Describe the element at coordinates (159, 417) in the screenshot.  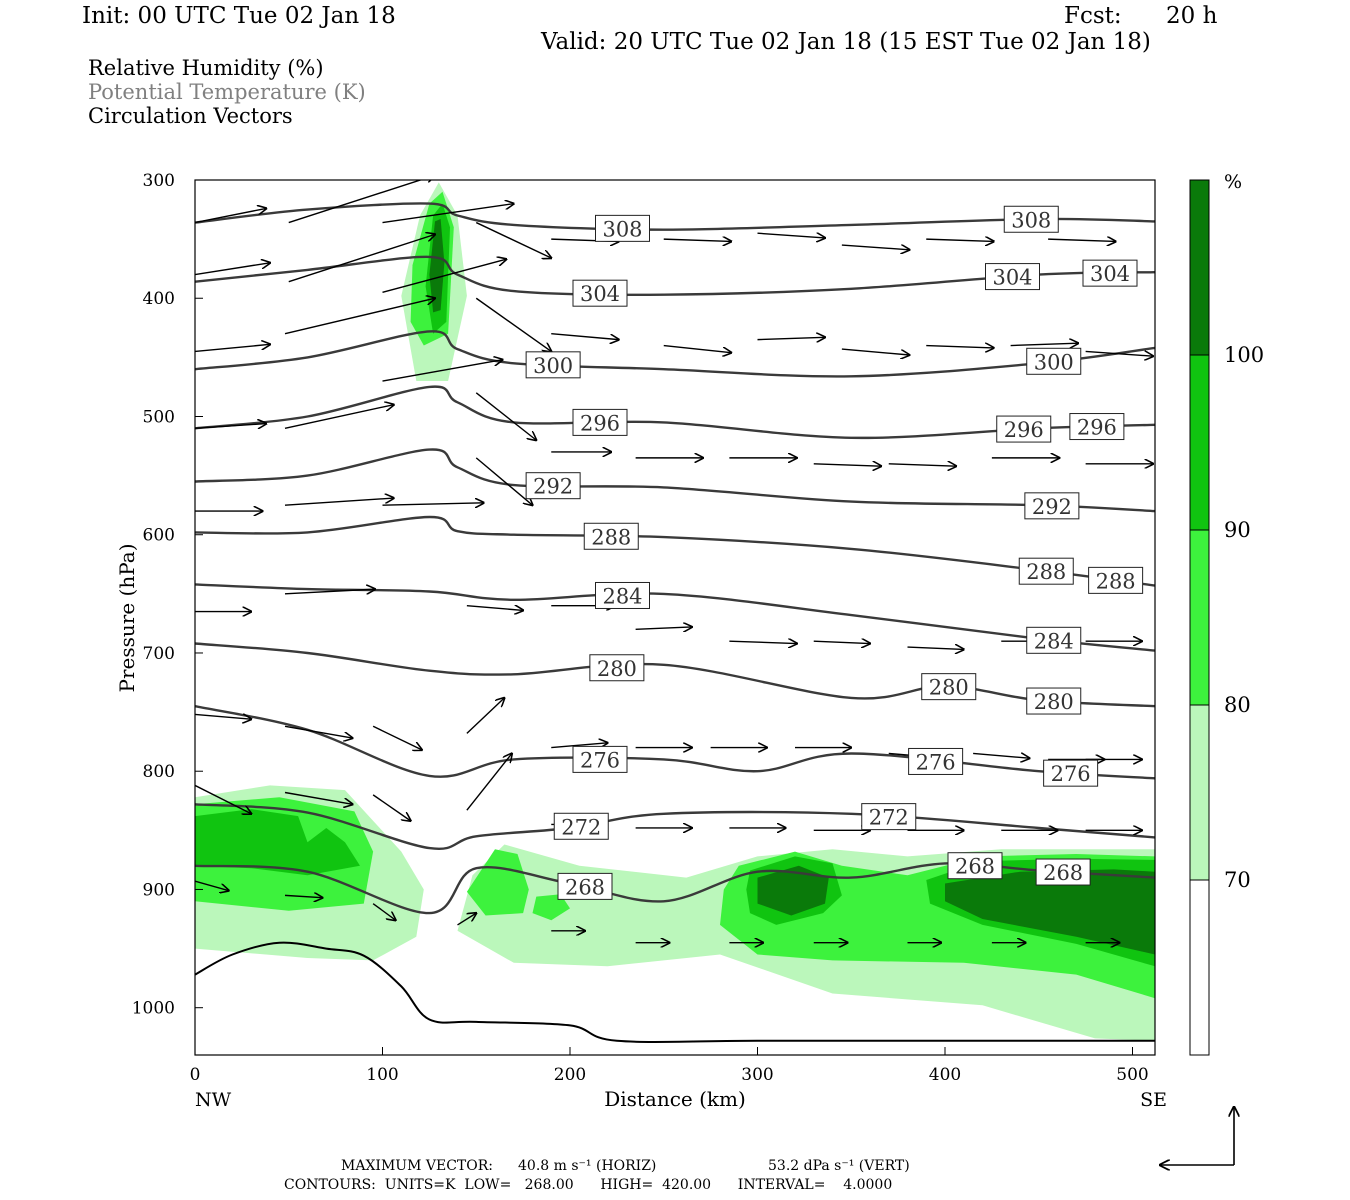
I see `y-tick-label: 500` at that location.